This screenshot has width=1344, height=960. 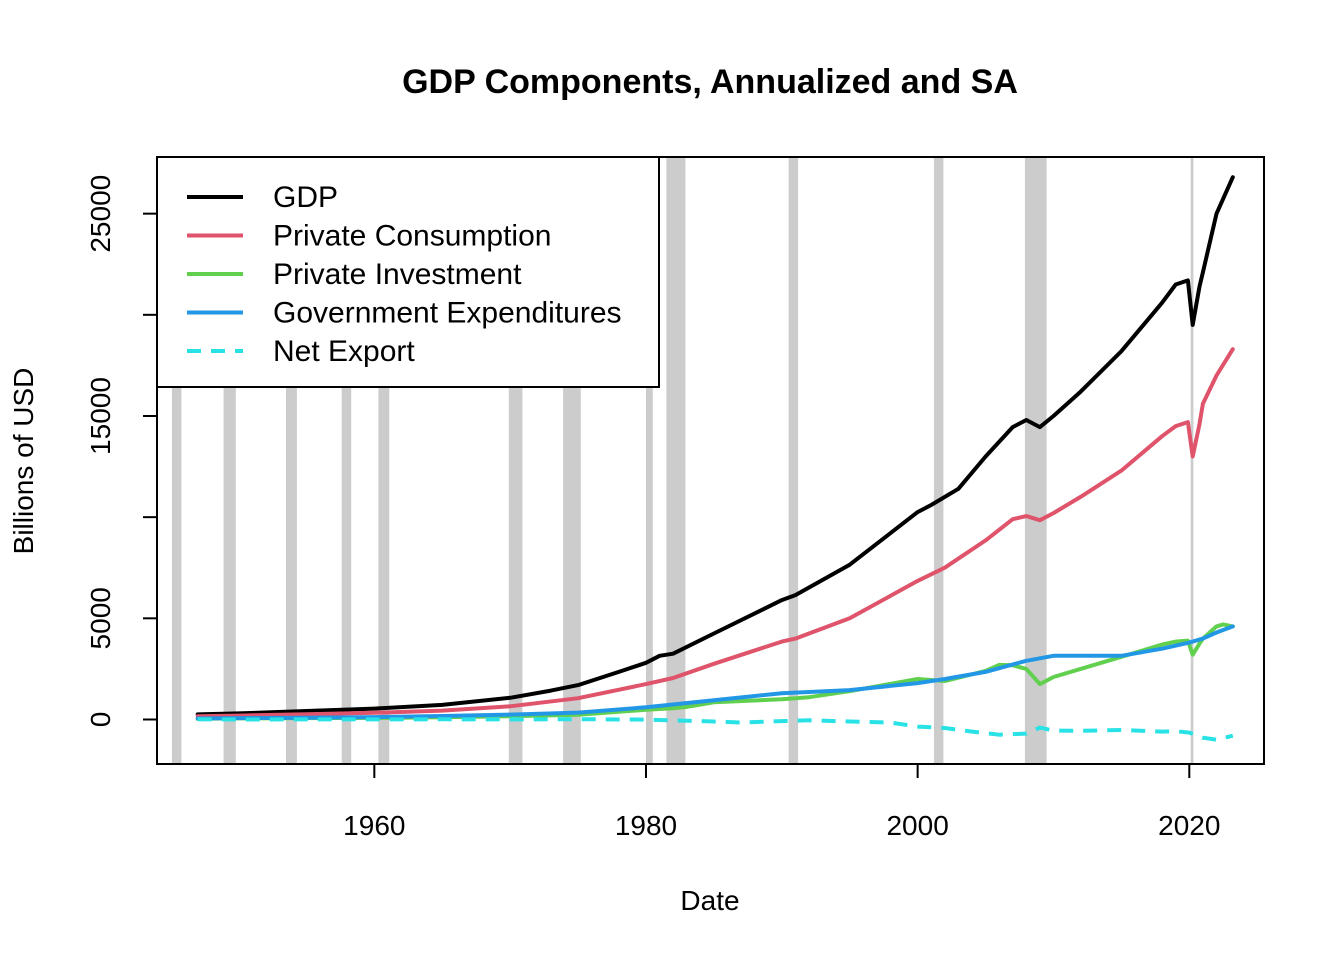 I want to click on y-tick-label: 0, so click(x=100, y=720).